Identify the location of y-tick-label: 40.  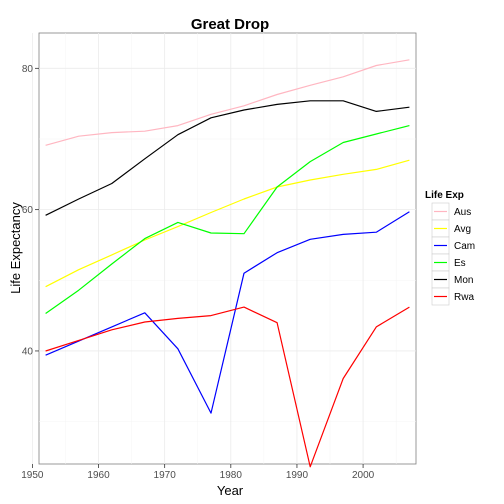
(28, 351).